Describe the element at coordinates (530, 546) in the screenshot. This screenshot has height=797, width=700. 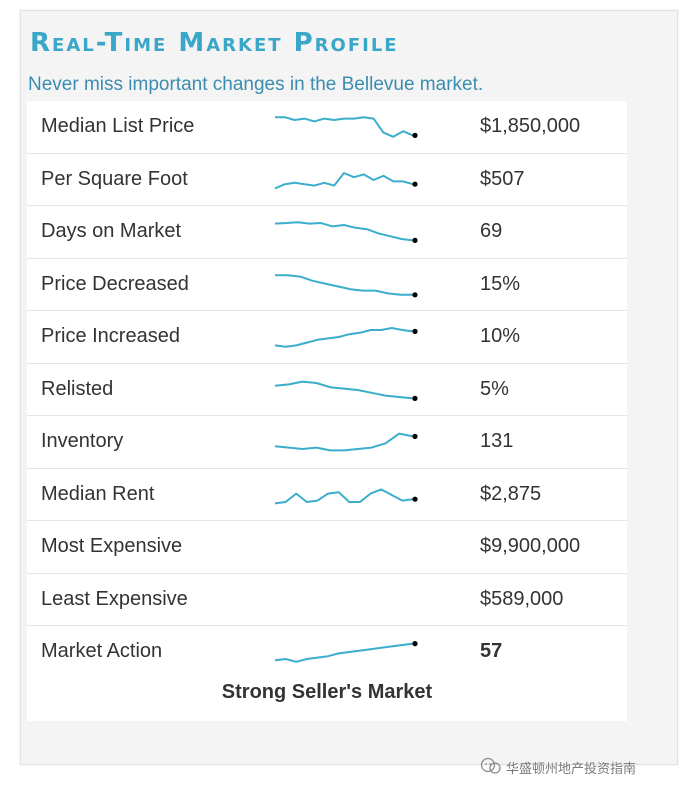
I see `row-value: $9,900,000` at that location.